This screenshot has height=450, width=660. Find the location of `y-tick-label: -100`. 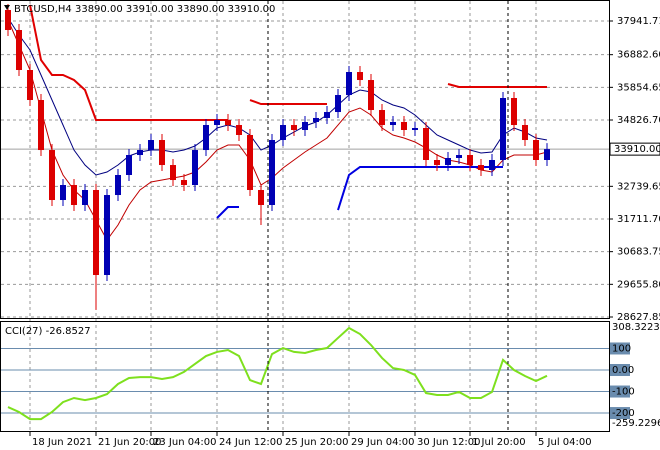

y-tick-label: -100 is located at coordinates (623, 392).